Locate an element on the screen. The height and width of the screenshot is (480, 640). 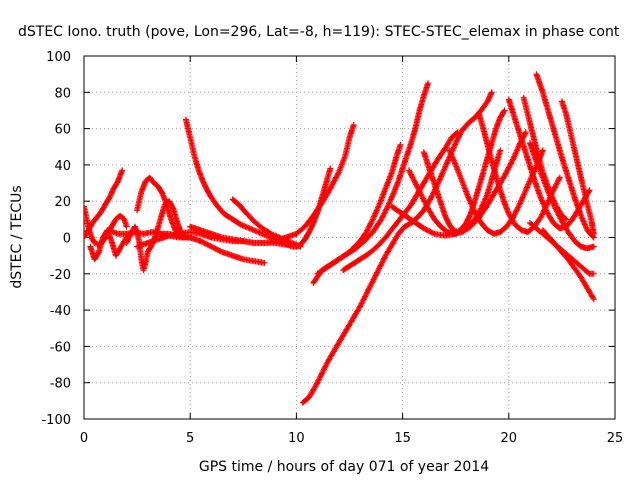
y-tick-labels: 100 80 60 40 20 0 -20 -40 -60 -80 -100 is located at coordinates (56, 239).